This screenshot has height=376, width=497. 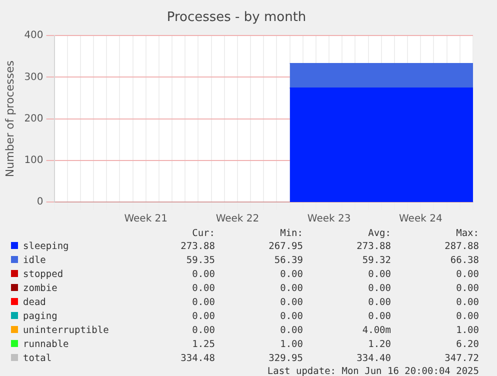 What do you see at coordinates (37, 359) in the screenshot?
I see `legend-label: total` at bounding box center [37, 359].